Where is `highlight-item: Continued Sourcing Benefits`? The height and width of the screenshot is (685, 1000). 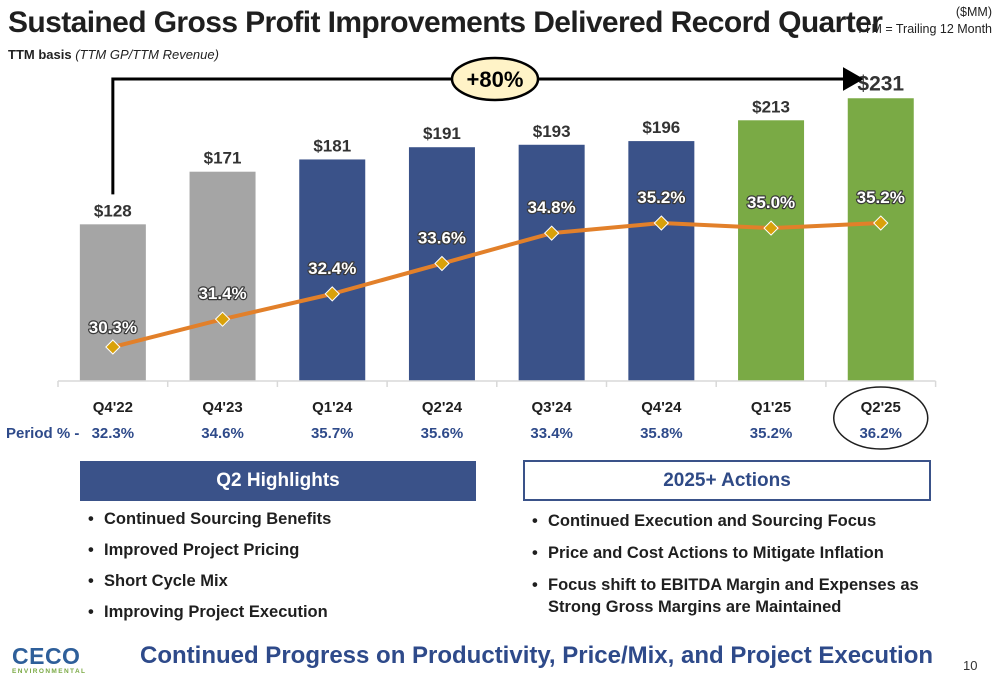
highlight-item: Continued Sourcing Benefits is located at coordinates (208, 525).